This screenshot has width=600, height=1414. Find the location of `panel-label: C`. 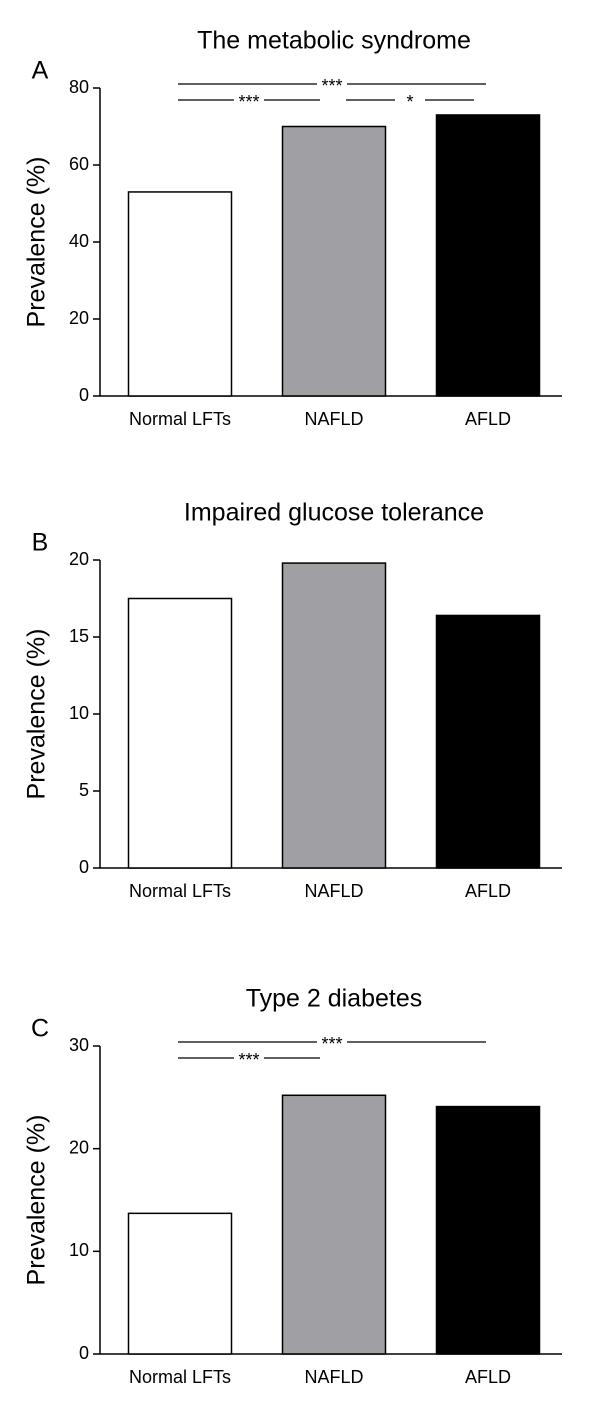

panel-label: C is located at coordinates (40, 1029).